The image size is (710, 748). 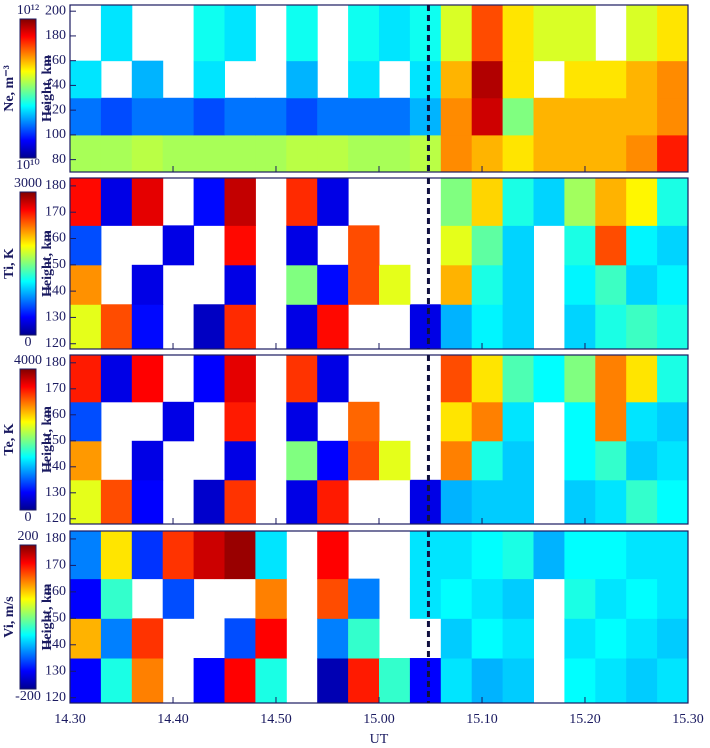 I want to click on y-axis-label: Height, km, so click(x=47, y=88).